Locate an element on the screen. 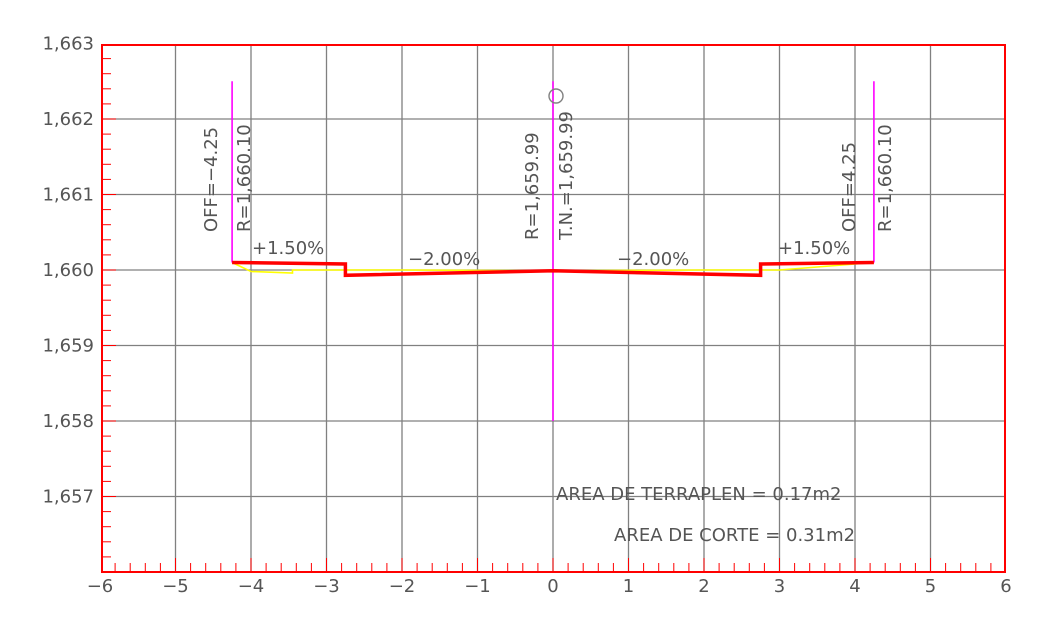  elevation-right-label: R=1,660.10 is located at coordinates (885, 178).